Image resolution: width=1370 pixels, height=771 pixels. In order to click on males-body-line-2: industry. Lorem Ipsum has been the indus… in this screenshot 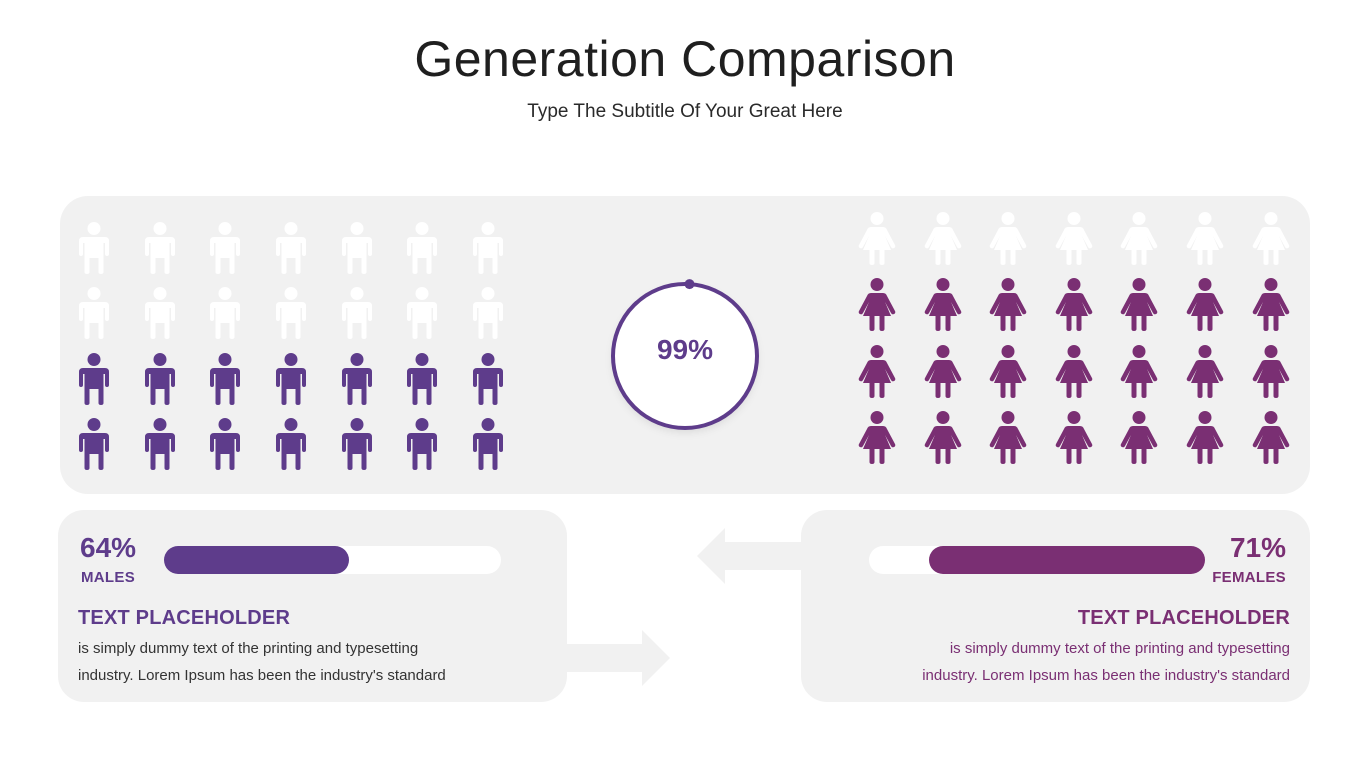, I will do `click(262, 675)`.